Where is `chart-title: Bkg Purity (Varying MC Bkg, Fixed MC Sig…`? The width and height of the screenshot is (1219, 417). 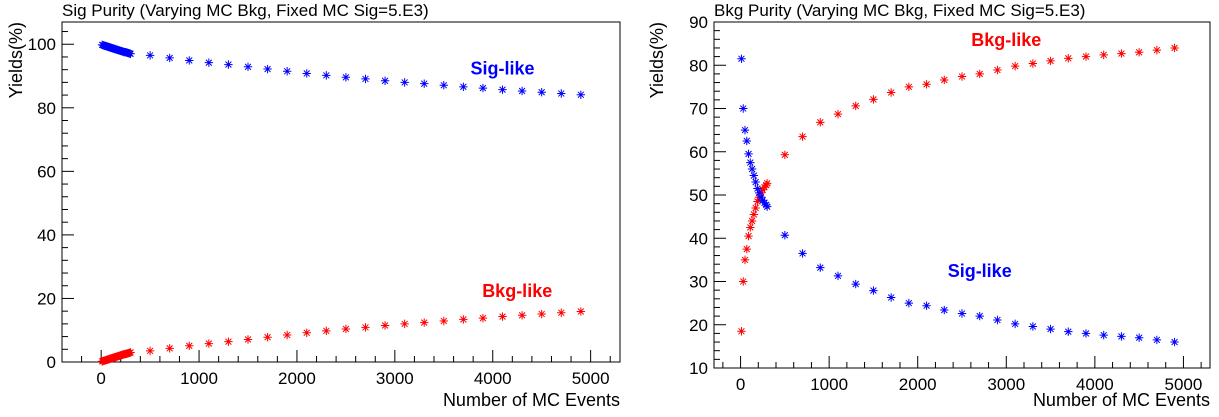 chart-title: Bkg Purity (Varying MC Bkg, Fixed MC Sig… is located at coordinates (899, 10).